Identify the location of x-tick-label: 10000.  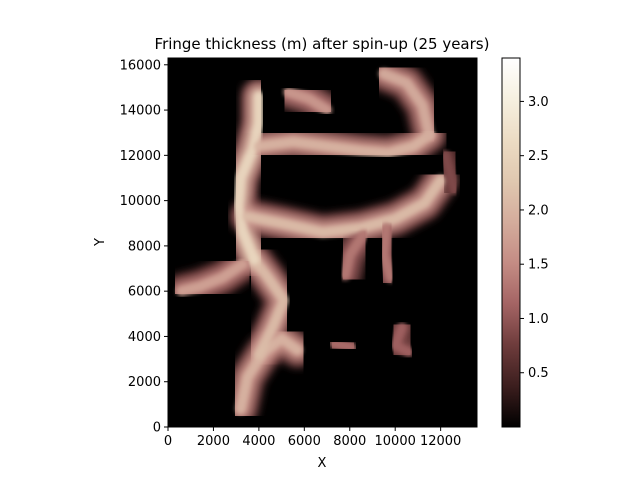
(395, 441).